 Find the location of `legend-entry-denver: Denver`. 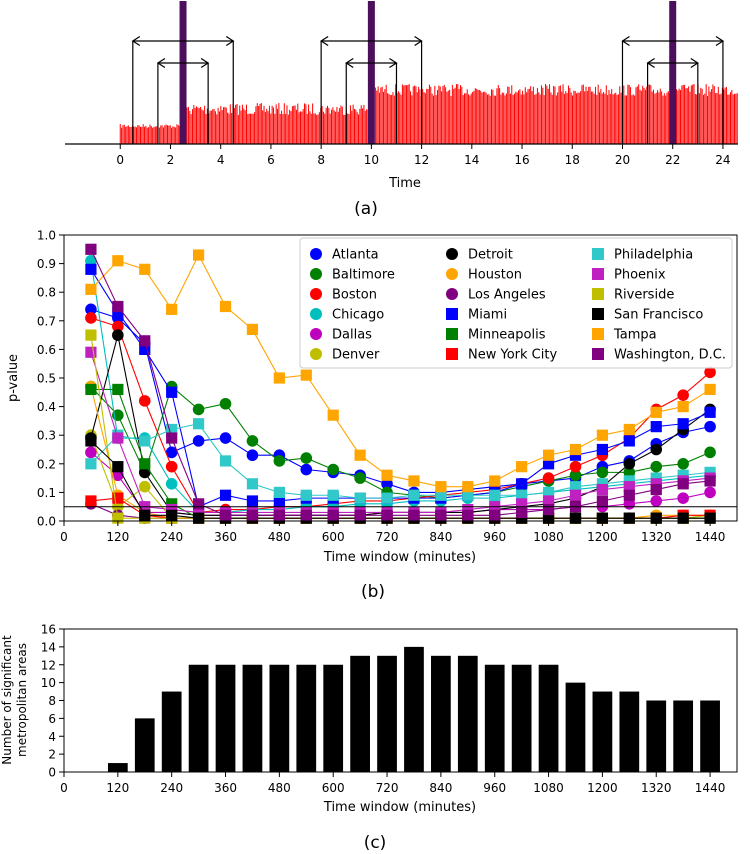

legend-entry-denver: Denver is located at coordinates (345, 355).